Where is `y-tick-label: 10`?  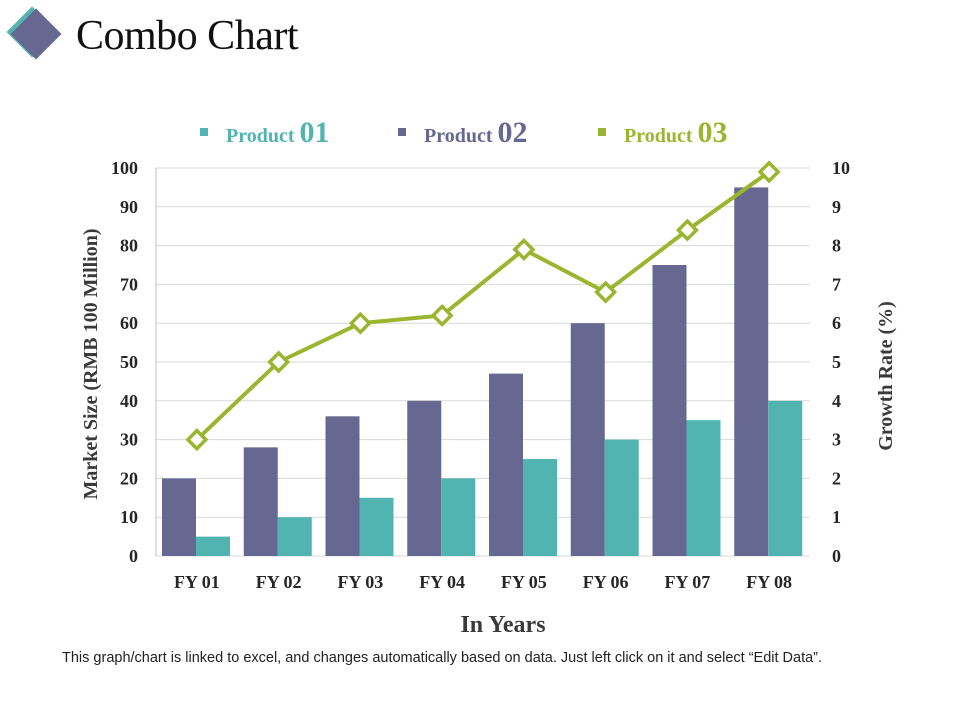
y-tick-label: 10 is located at coordinates (129, 517).